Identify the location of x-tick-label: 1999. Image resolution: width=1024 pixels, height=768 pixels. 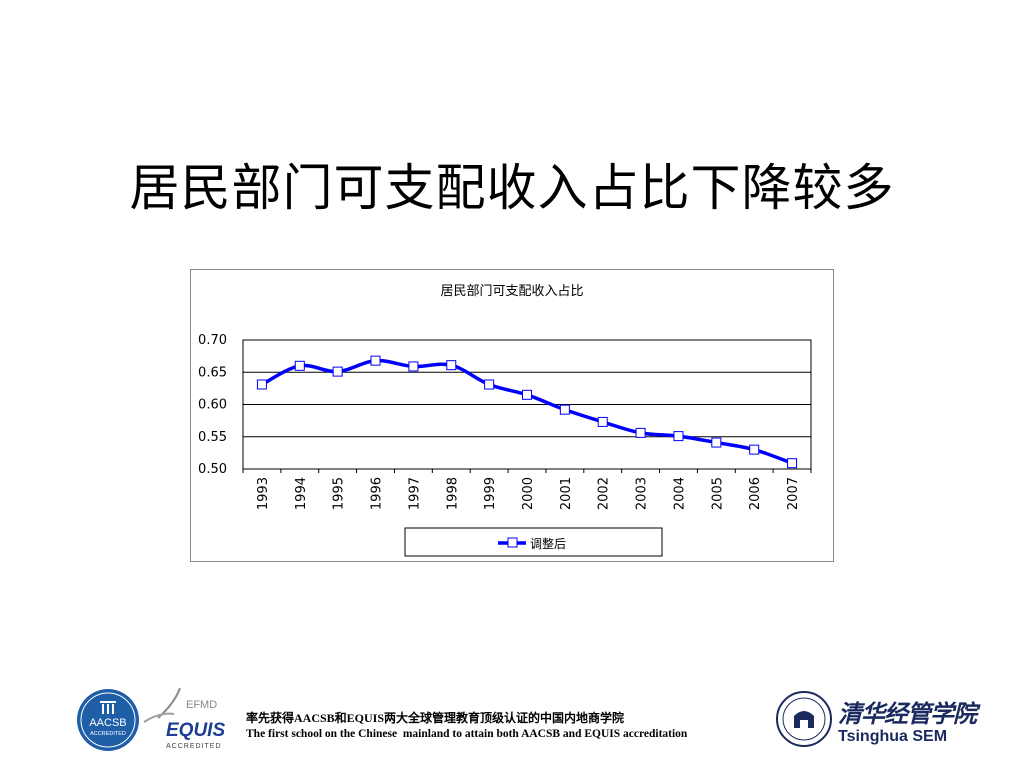
(490, 493).